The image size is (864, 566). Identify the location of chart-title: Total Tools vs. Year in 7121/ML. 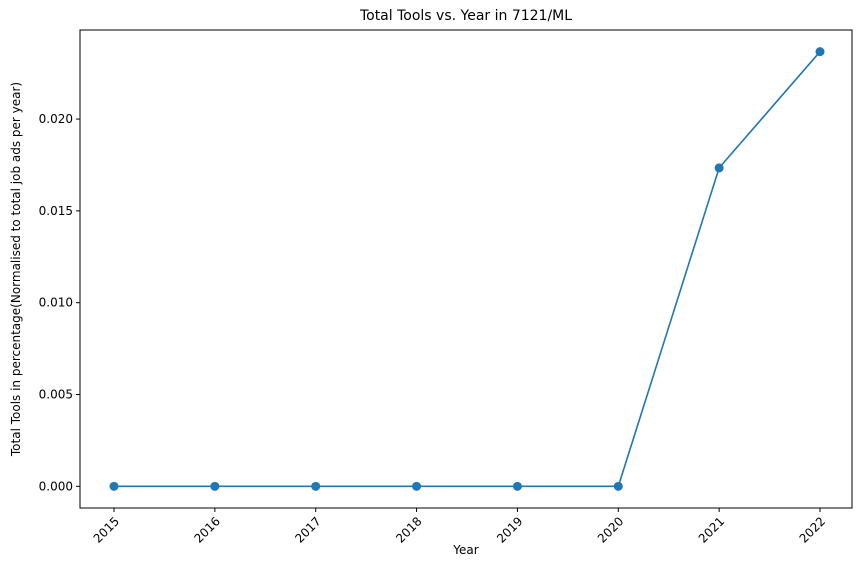
(465, 16).